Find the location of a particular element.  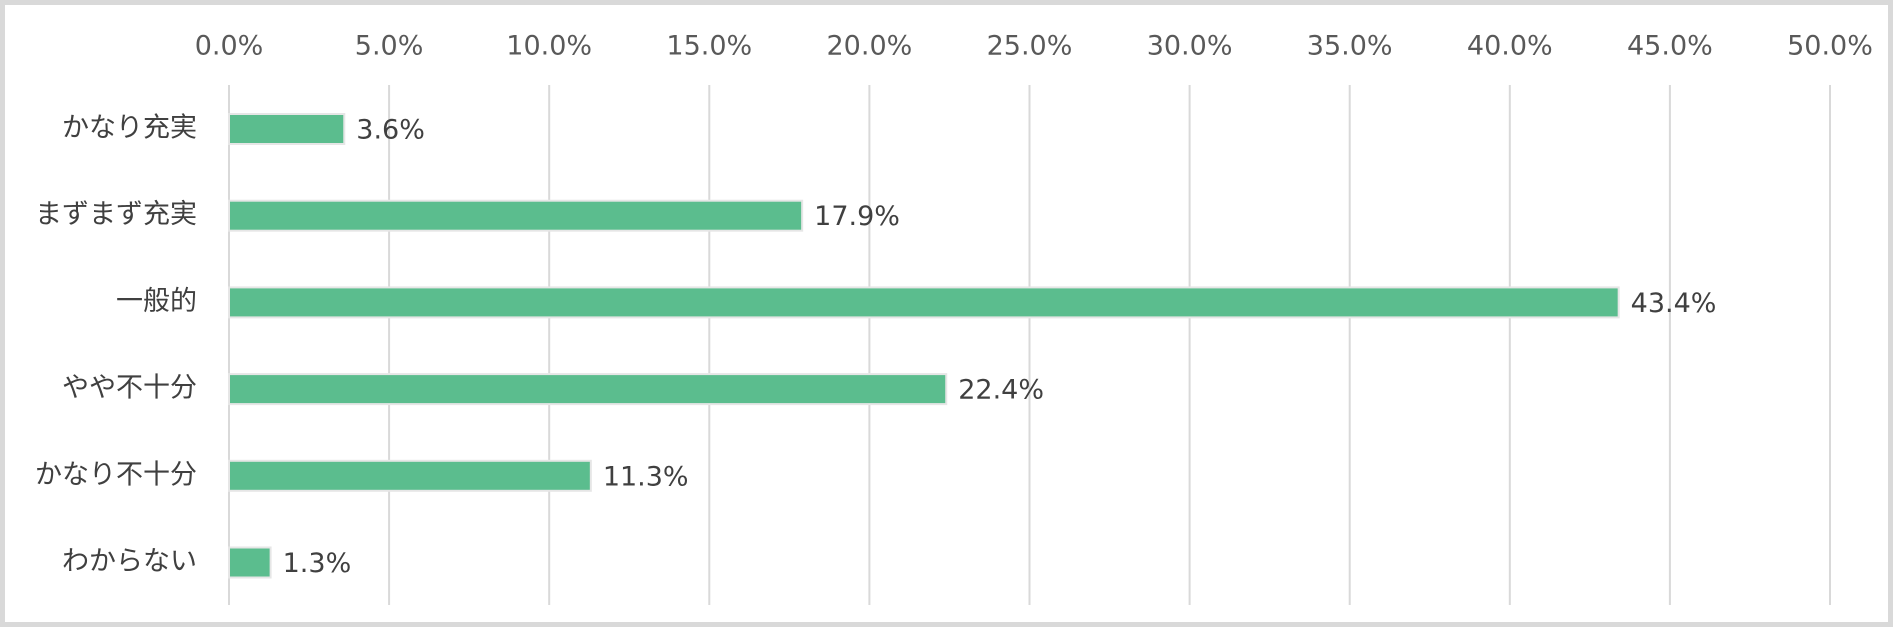

x-tick-label: 40.0% is located at coordinates (1510, 46).